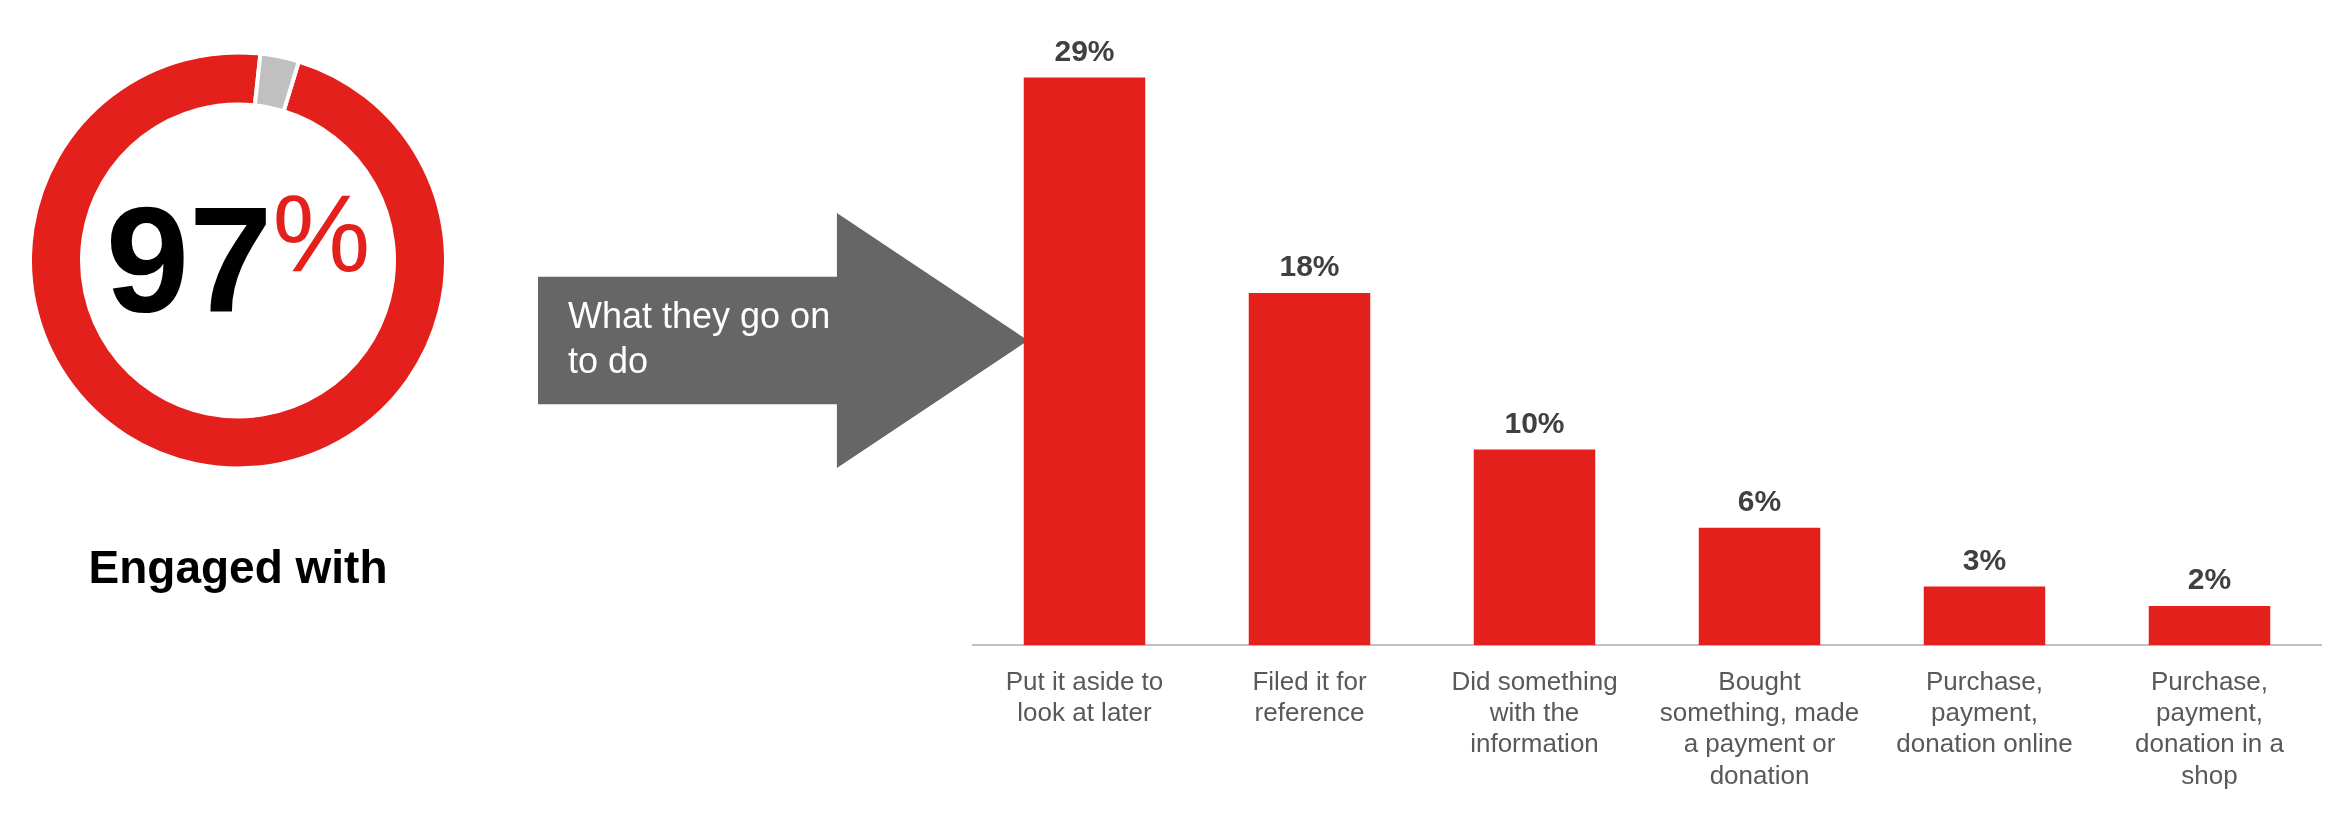  Describe the element at coordinates (1534, 422) in the screenshot. I see `data-label: 10%` at that location.